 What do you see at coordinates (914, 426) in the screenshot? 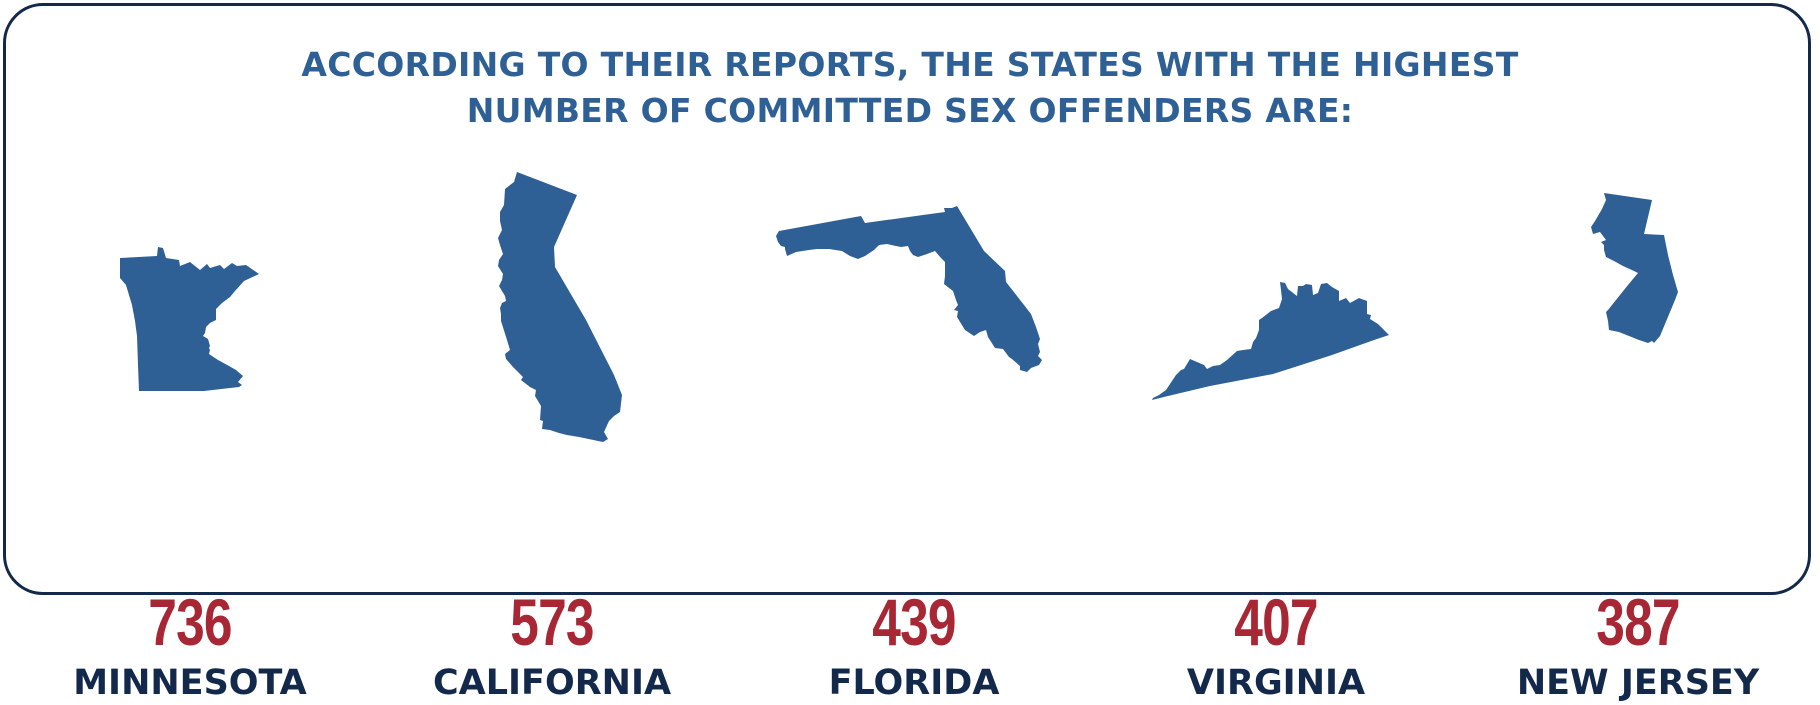
I see `state-florida: 439 FLORIDA` at bounding box center [914, 426].